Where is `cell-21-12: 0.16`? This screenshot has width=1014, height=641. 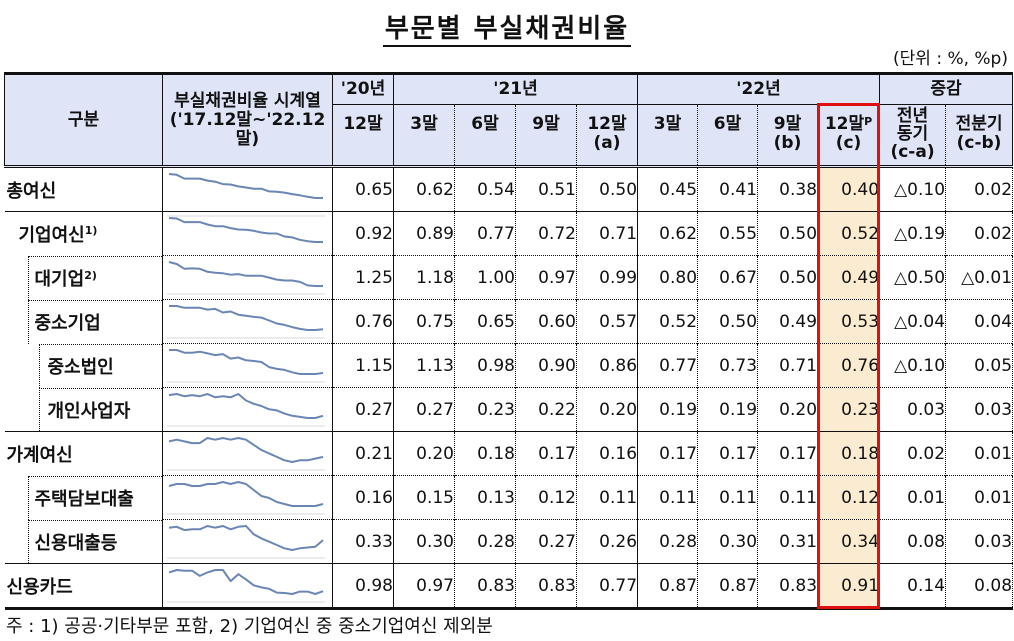
cell-21-12: 0.16 is located at coordinates (607, 453).